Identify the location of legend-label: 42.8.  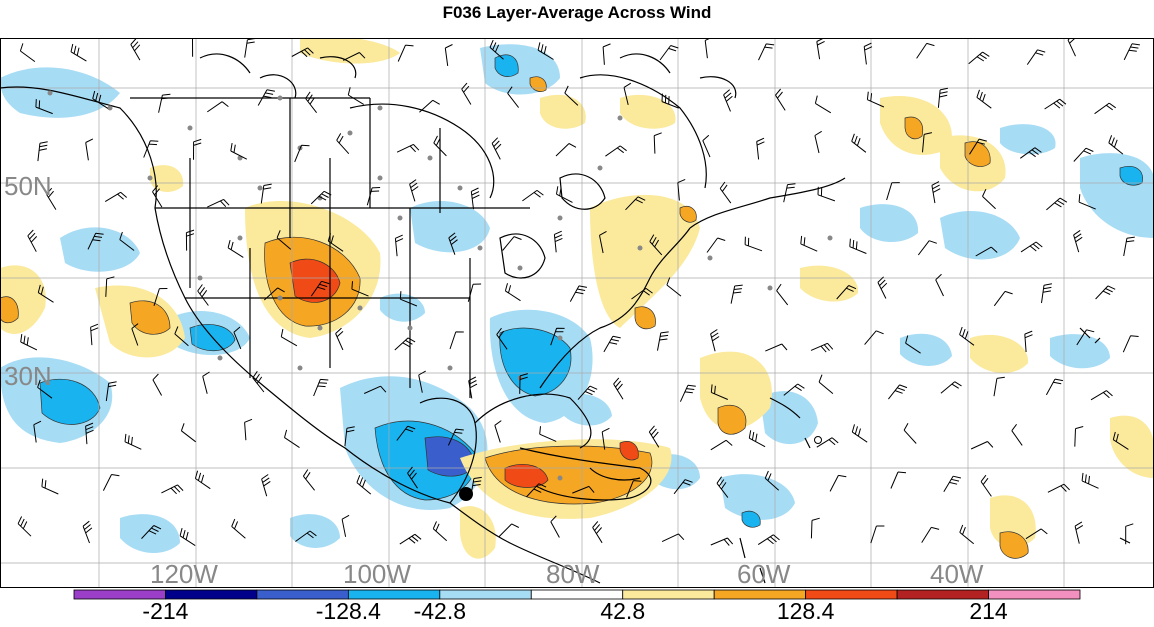
(622, 610).